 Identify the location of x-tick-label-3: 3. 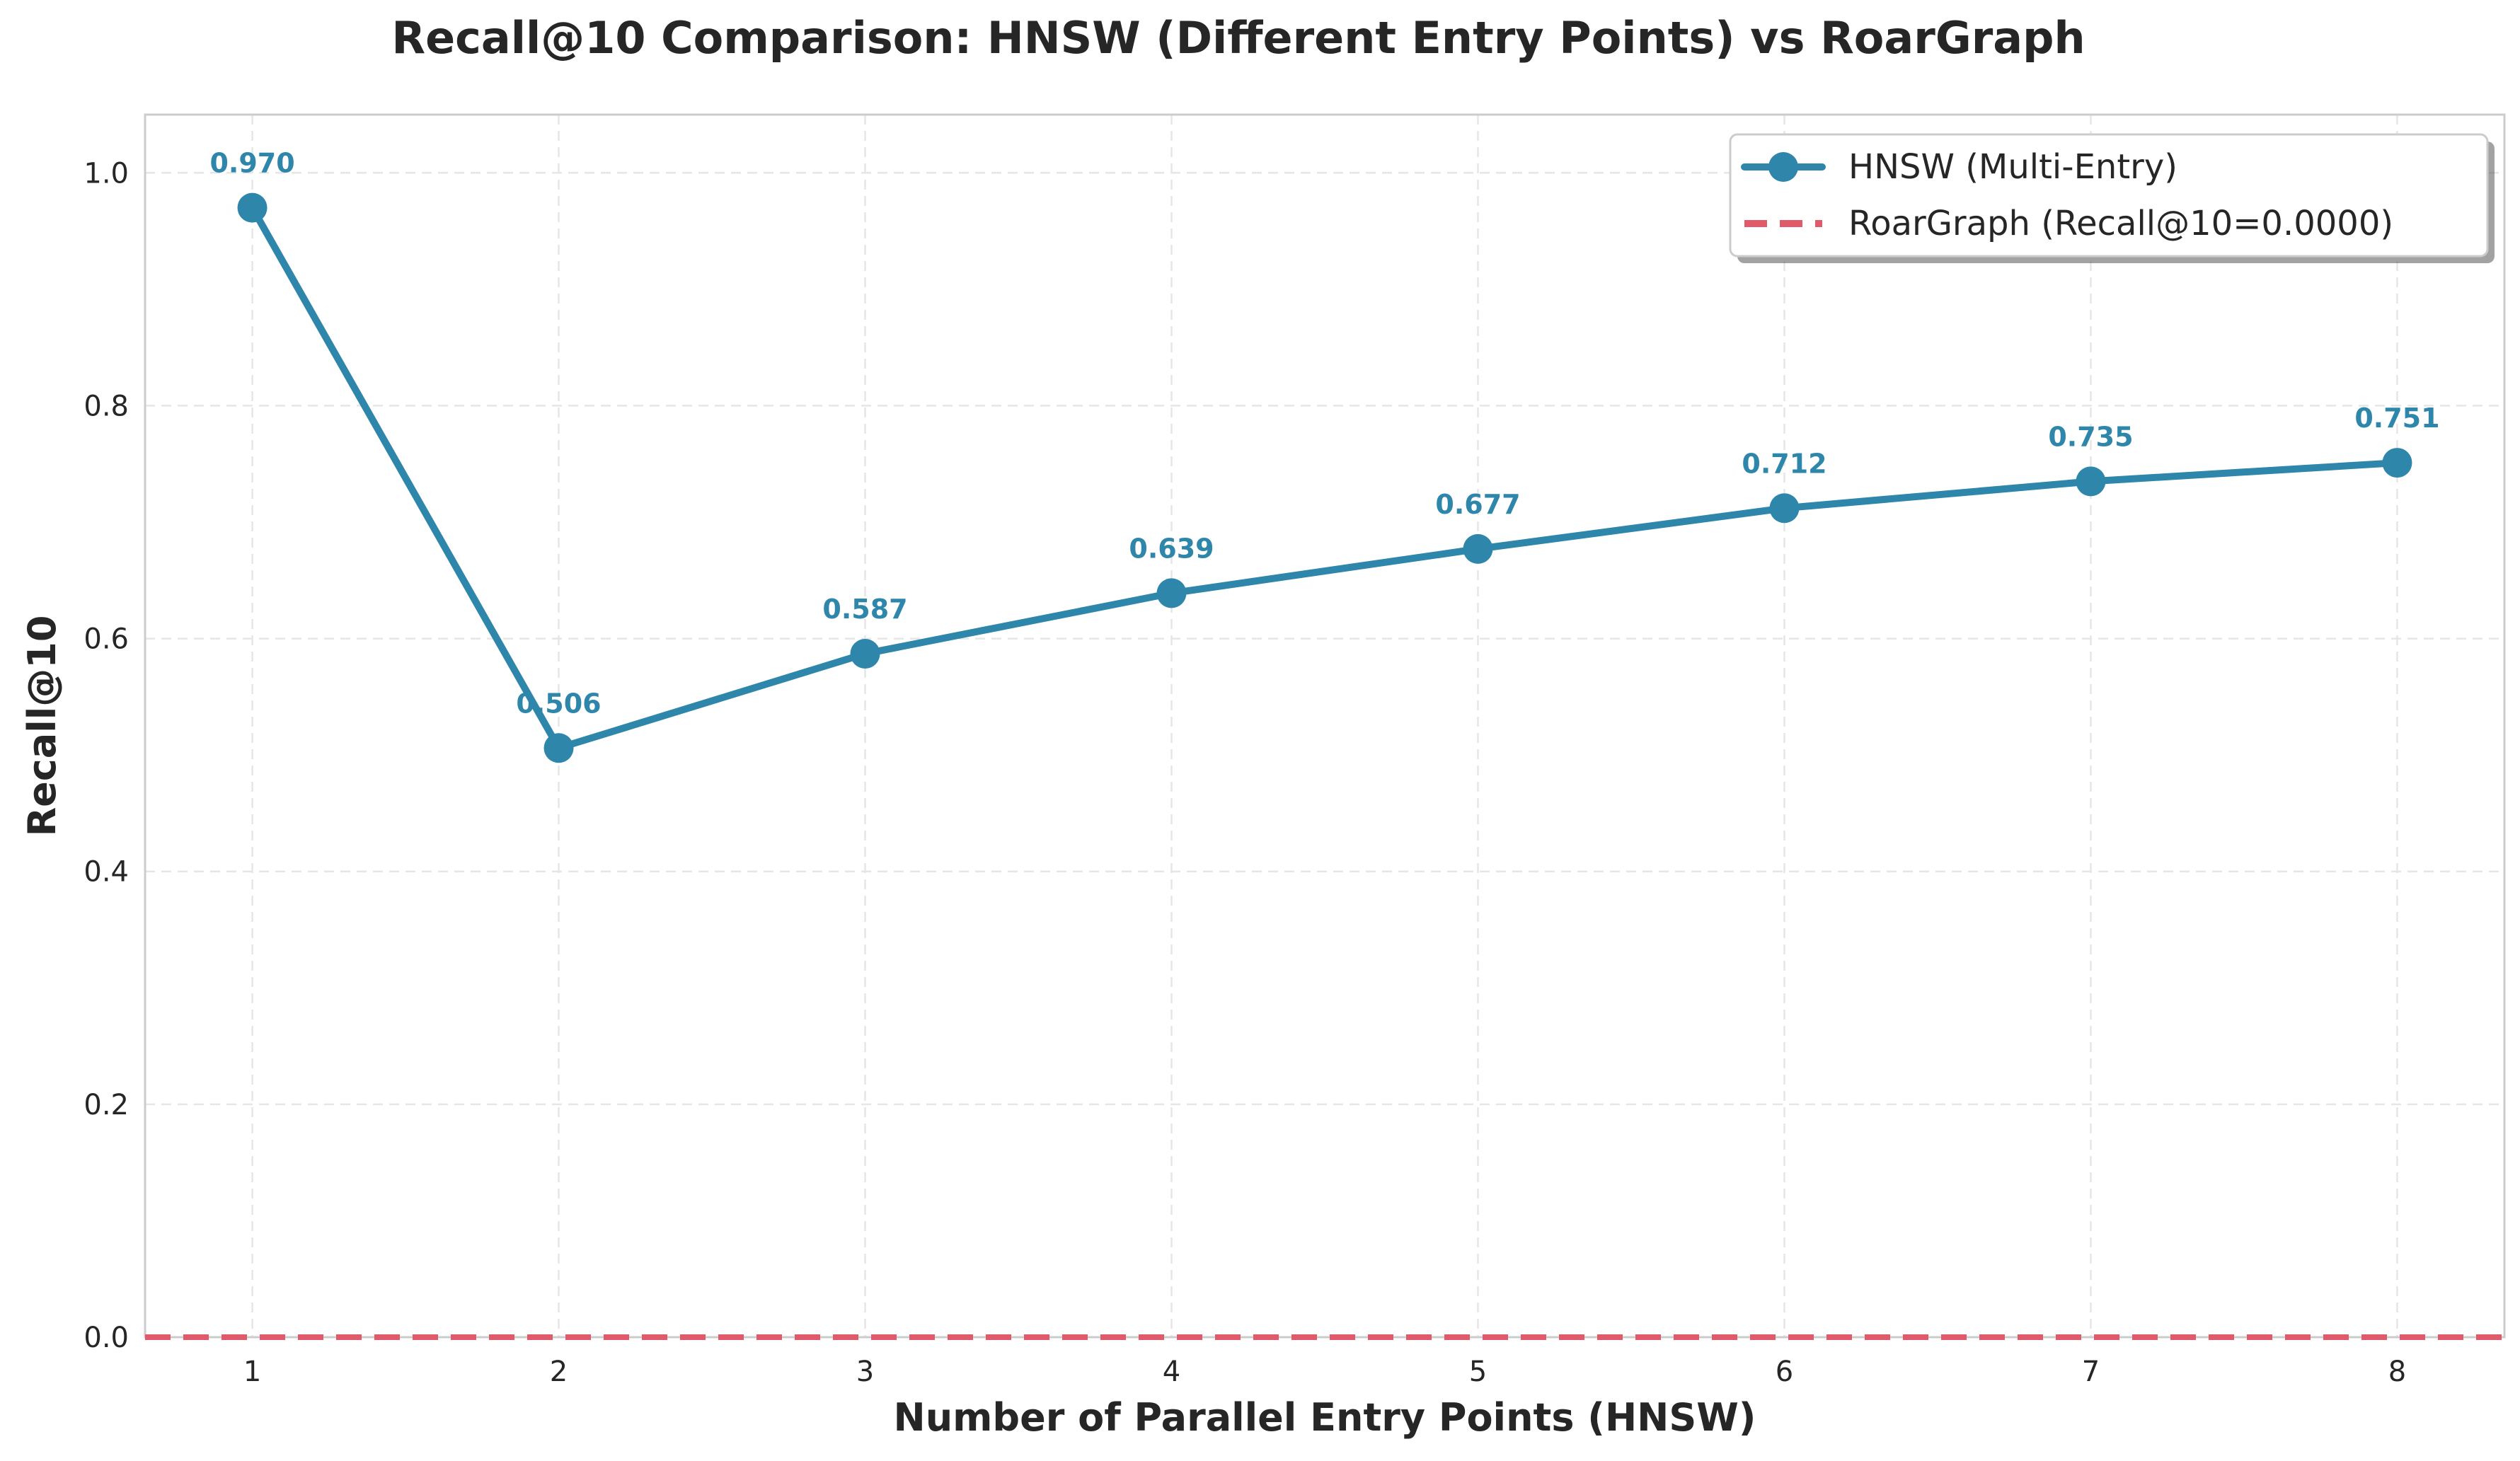
(865, 1372).